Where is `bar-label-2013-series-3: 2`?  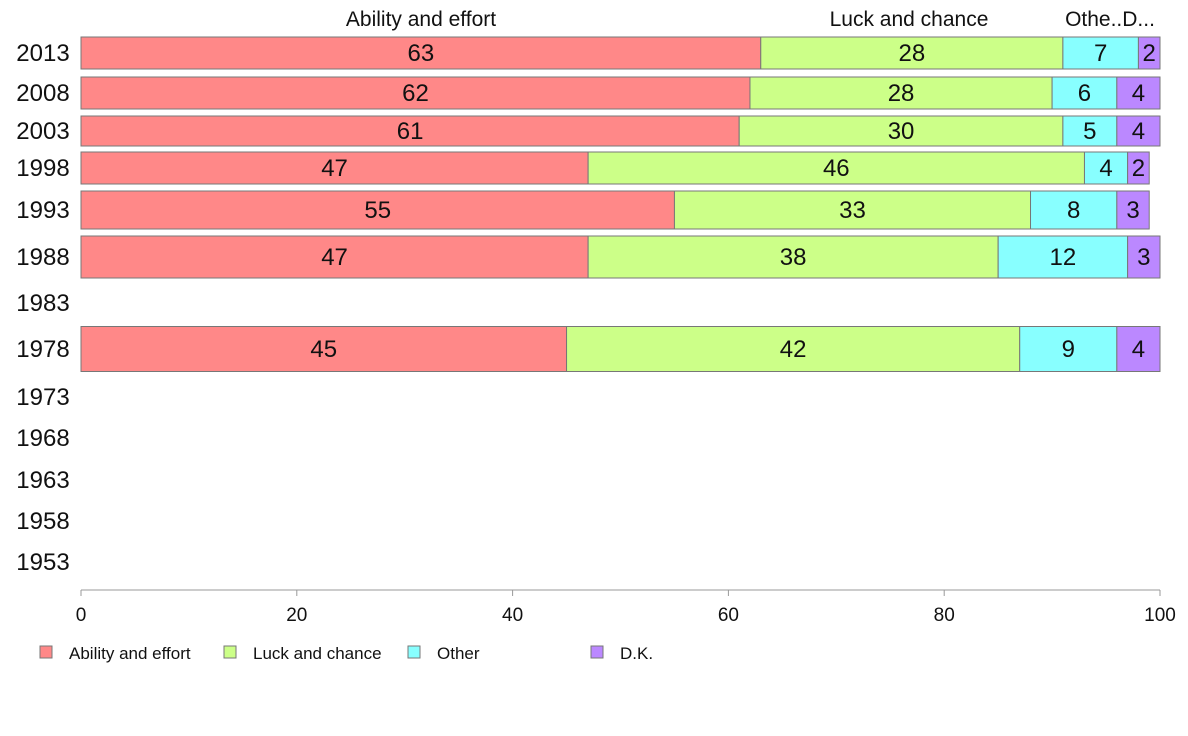 bar-label-2013-series-3: 2 is located at coordinates (1149, 53).